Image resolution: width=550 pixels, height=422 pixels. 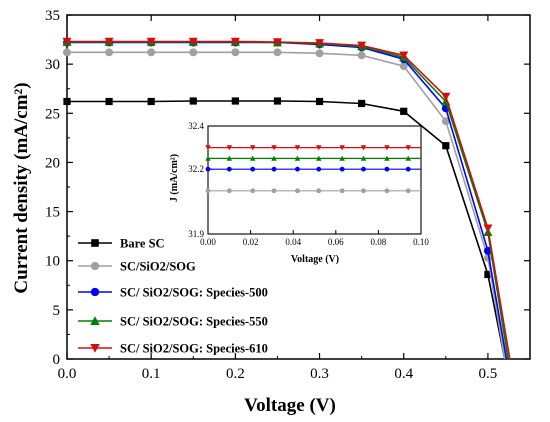 I want to click on legend-label: SC/ SiO2/SOG: Species-500, so click(x=194, y=293).